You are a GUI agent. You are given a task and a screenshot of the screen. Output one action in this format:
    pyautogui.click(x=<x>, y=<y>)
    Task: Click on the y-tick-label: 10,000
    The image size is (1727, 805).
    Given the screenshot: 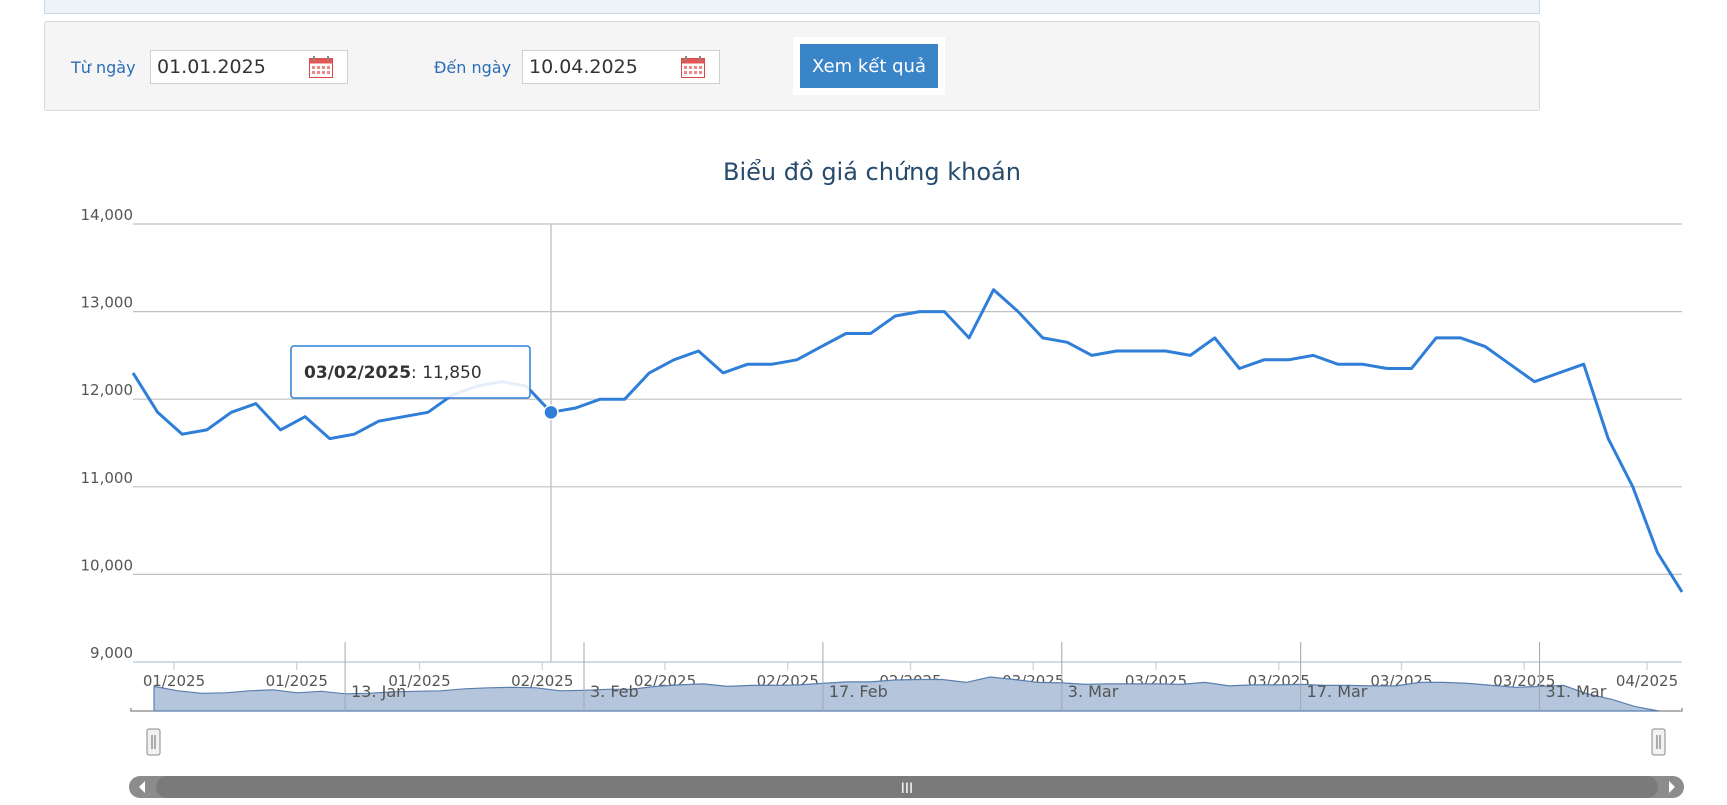 What is the action you would take?
    pyautogui.click(x=107, y=565)
    